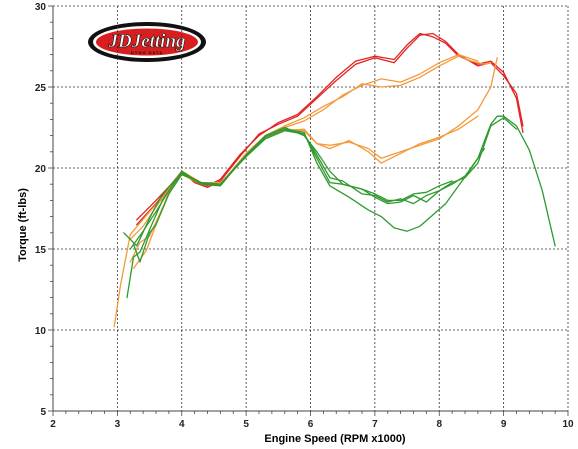  What do you see at coordinates (41, 250) in the screenshot?
I see `y-tick-label: 15` at bounding box center [41, 250].